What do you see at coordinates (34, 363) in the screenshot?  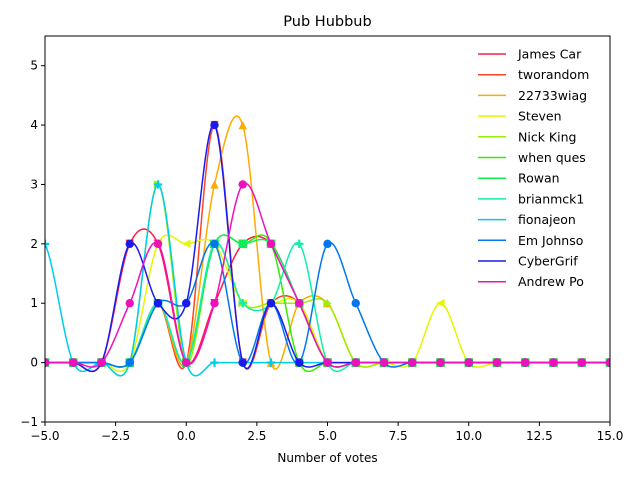 I see `y-tick-label: 0` at bounding box center [34, 363].